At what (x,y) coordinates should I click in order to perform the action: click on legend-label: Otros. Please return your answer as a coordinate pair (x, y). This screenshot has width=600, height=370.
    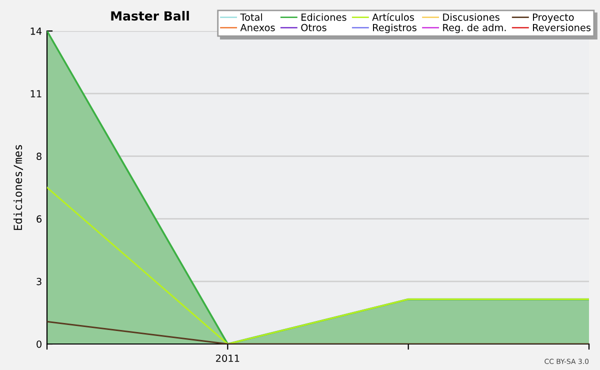
    Looking at the image, I should click on (313, 28).